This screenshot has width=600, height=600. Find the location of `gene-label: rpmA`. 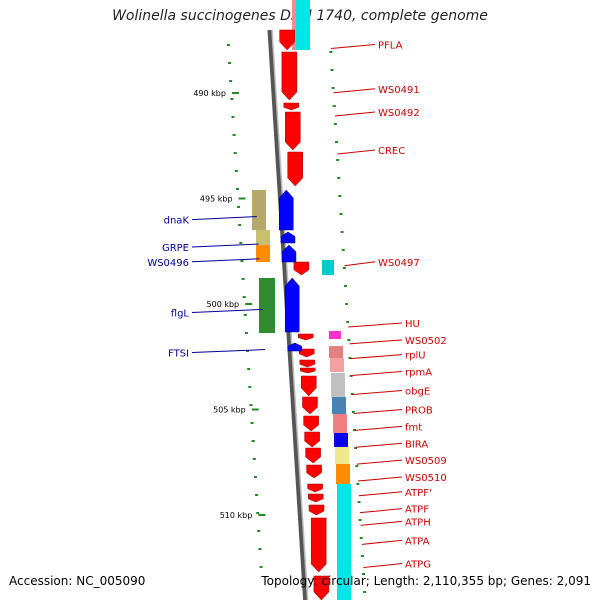

gene-label: rpmA is located at coordinates (418, 373).